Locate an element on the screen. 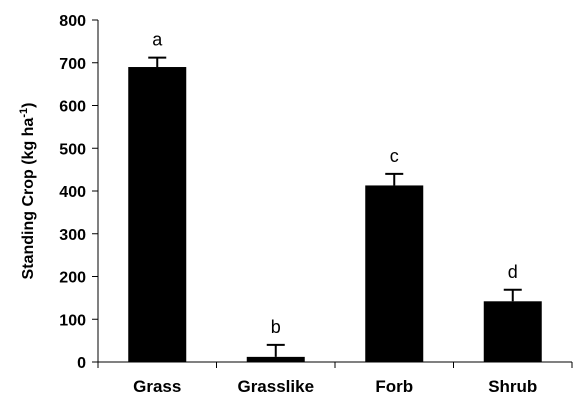  y-tick-label: 800 is located at coordinates (72, 21).